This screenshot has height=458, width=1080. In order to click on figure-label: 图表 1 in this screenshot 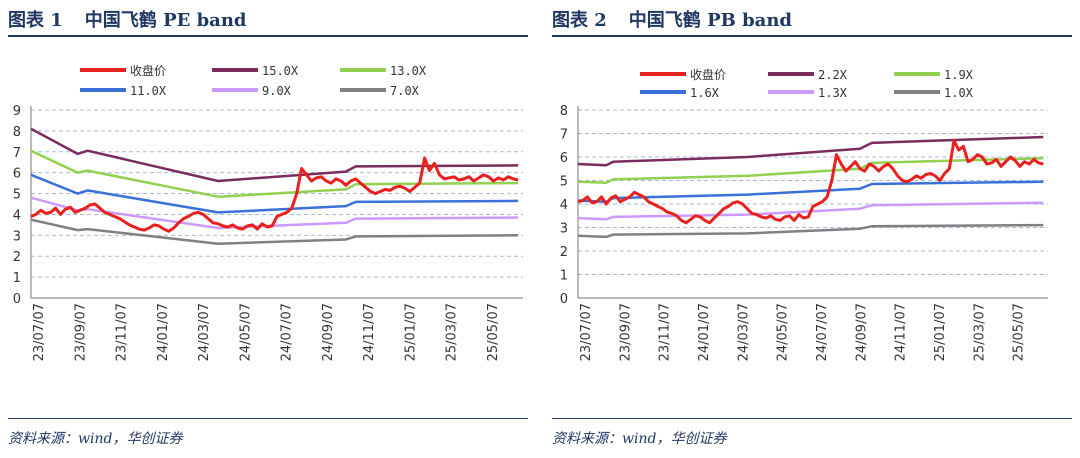, I will do `click(35, 20)`.